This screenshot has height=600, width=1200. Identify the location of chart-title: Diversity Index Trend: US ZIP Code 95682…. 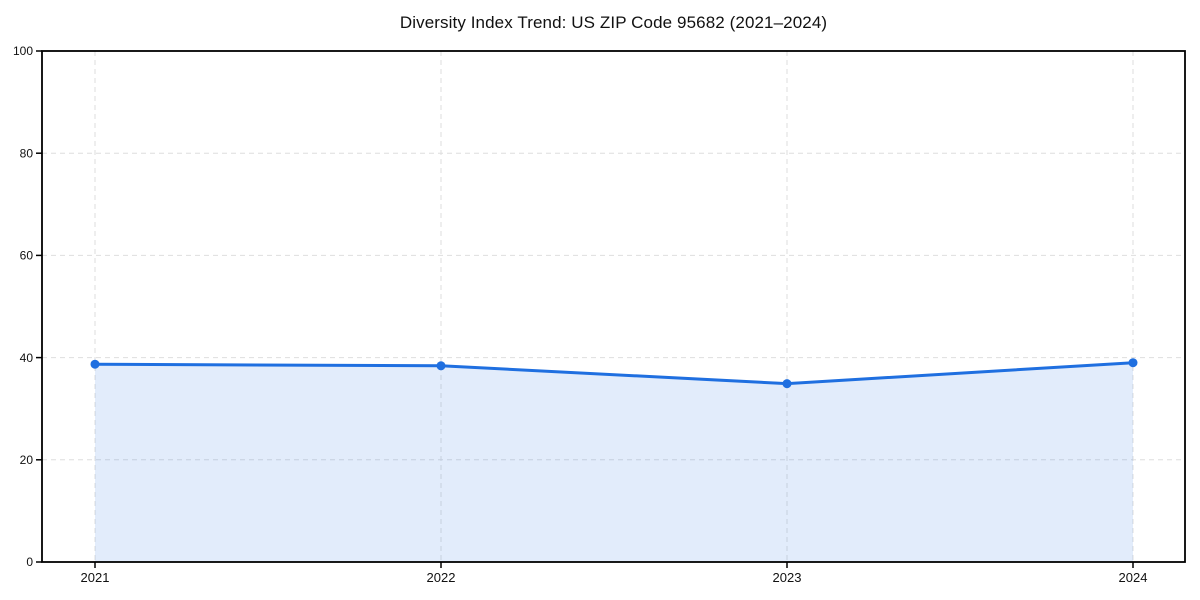
(613, 22).